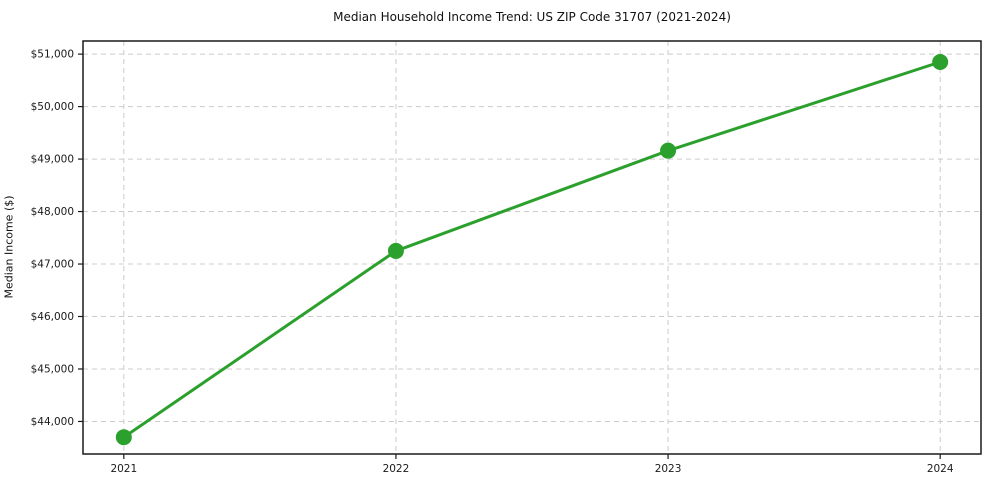 The width and height of the screenshot is (989, 490). I want to click on x-tick-label: 2023, so click(668, 469).